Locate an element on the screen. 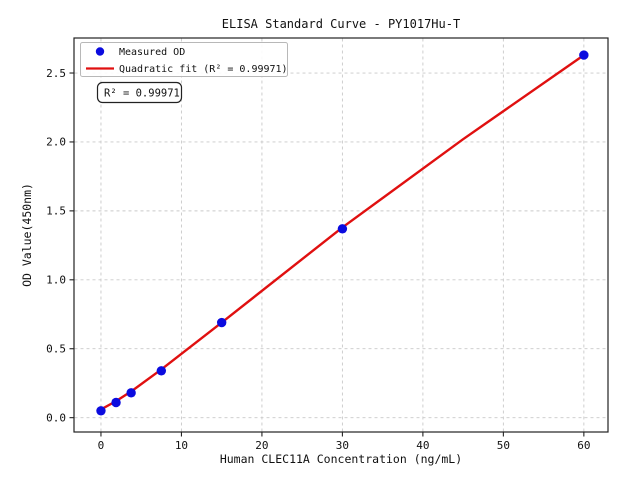 This screenshot has width=640, height=480. r-squared-box is located at coordinates (139, 92).